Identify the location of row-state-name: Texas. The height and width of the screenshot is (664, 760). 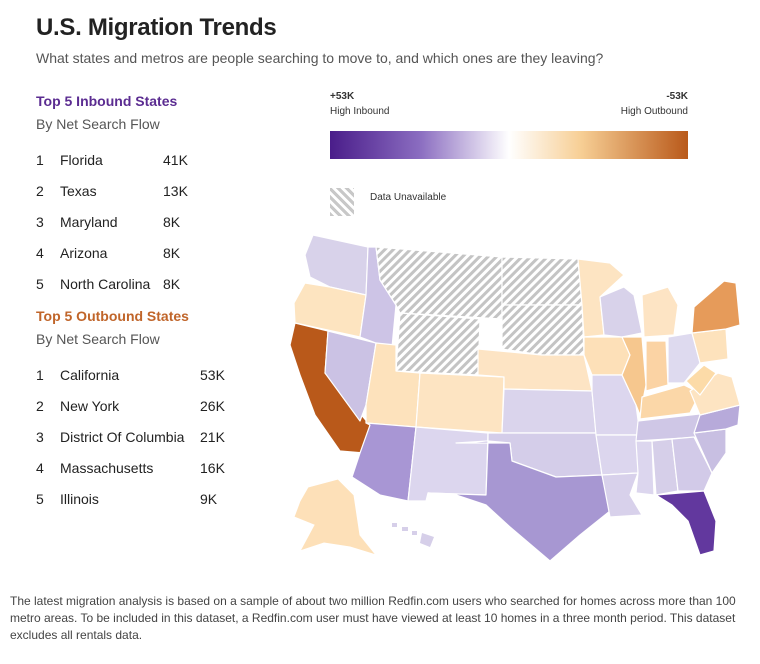
(78, 190).